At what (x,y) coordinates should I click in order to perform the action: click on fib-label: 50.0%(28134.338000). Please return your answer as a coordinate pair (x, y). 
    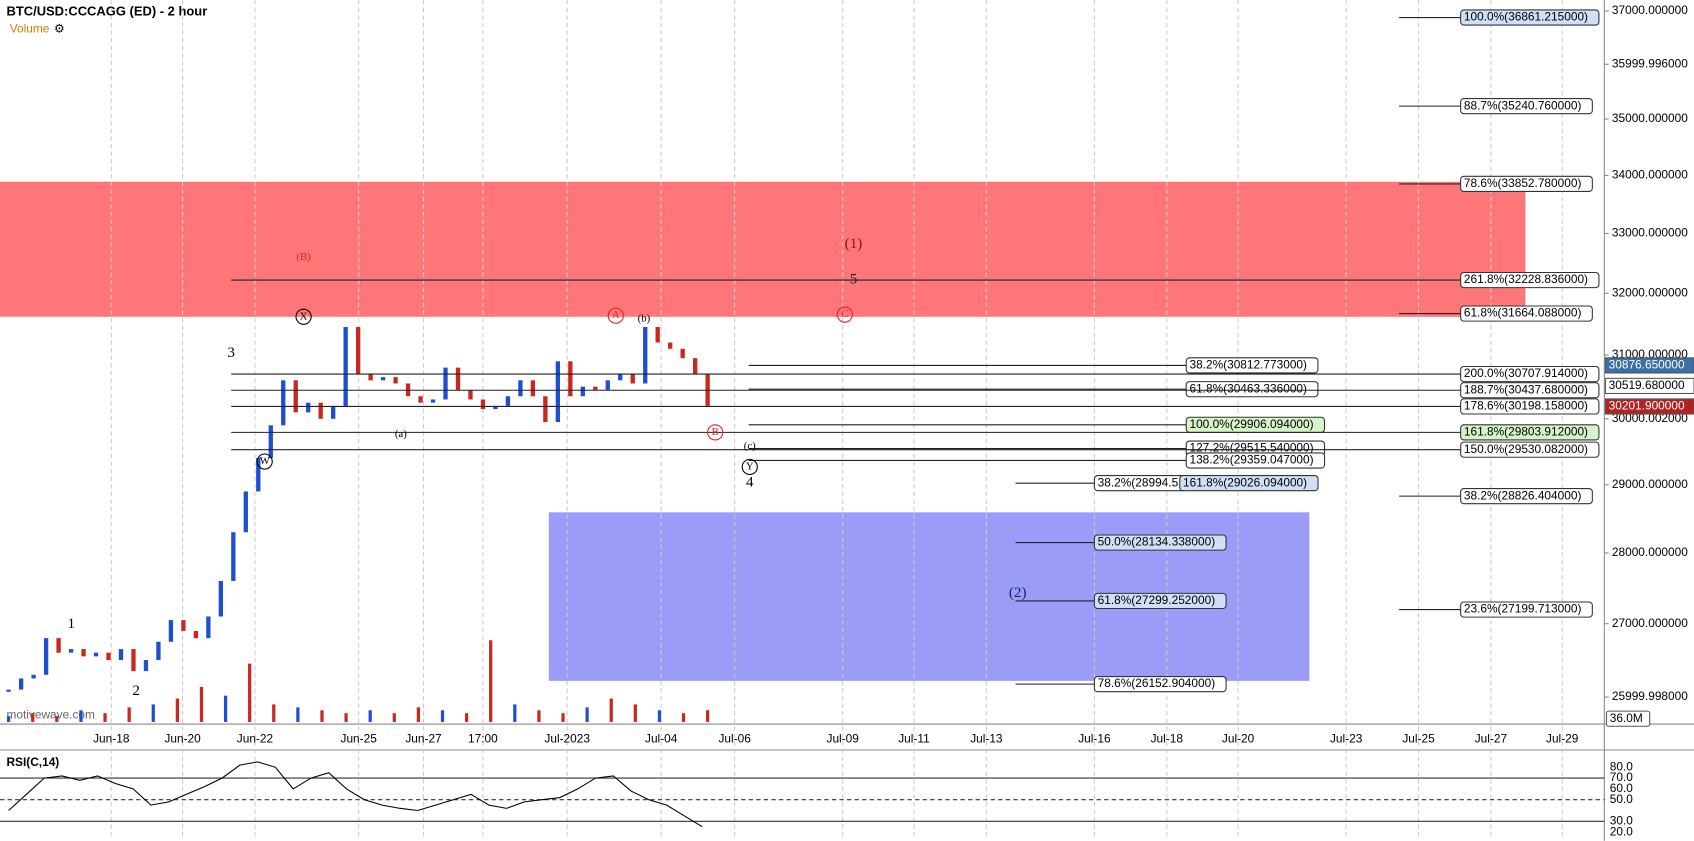
    Looking at the image, I should click on (1157, 542).